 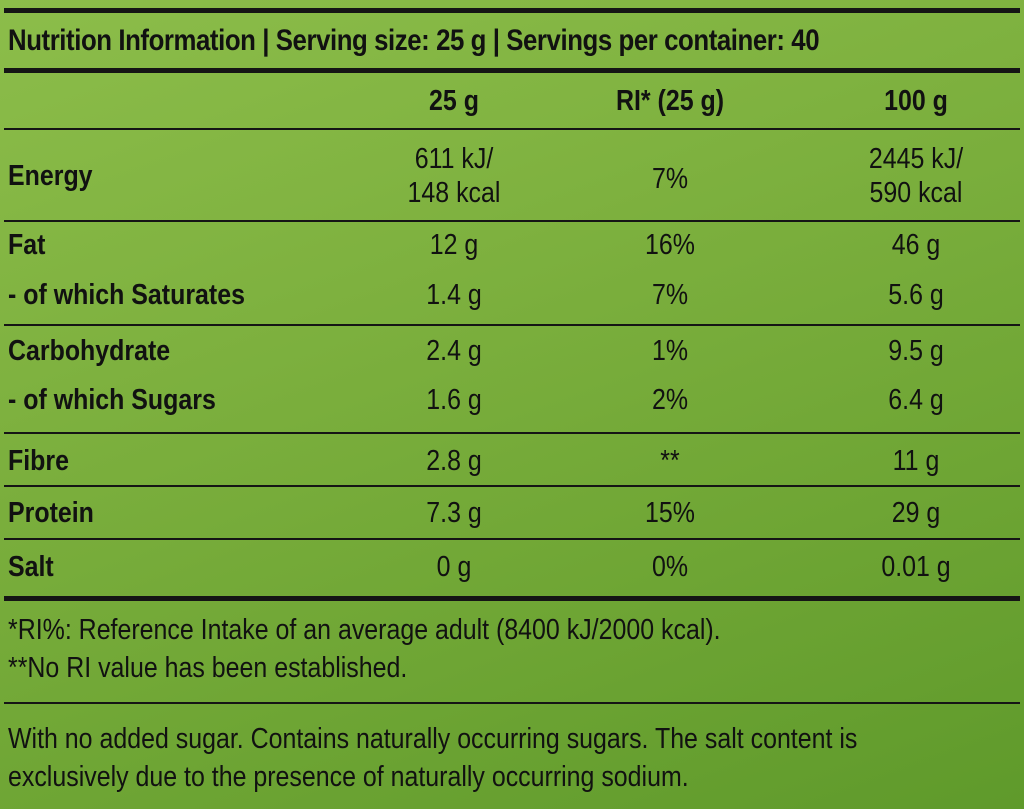 What do you see at coordinates (512, 598) in the screenshot?
I see `table-bottom-rule` at bounding box center [512, 598].